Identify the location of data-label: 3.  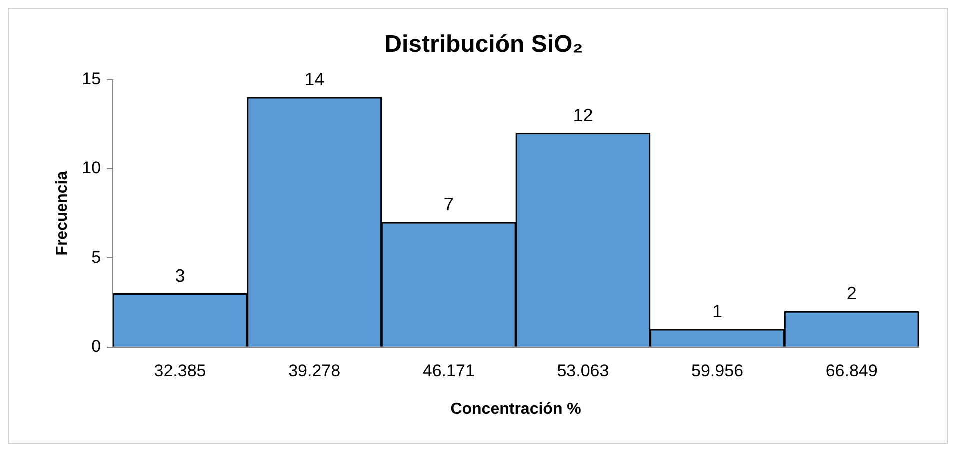
(180, 276).